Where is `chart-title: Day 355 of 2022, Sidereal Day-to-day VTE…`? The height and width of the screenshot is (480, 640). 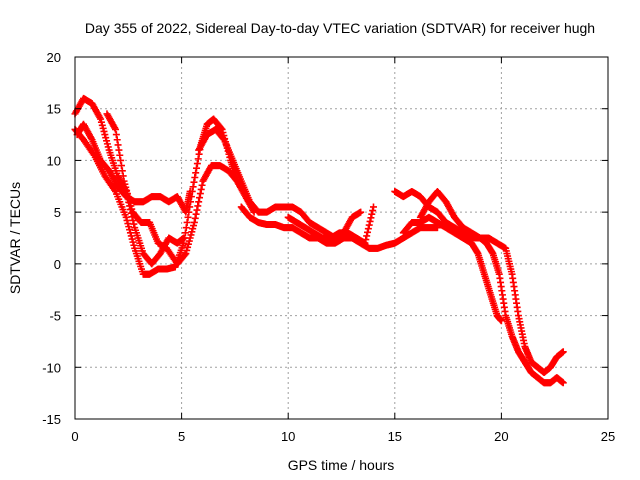 chart-title: Day 355 of 2022, Sidereal Day-to-day VTE… is located at coordinates (340, 28).